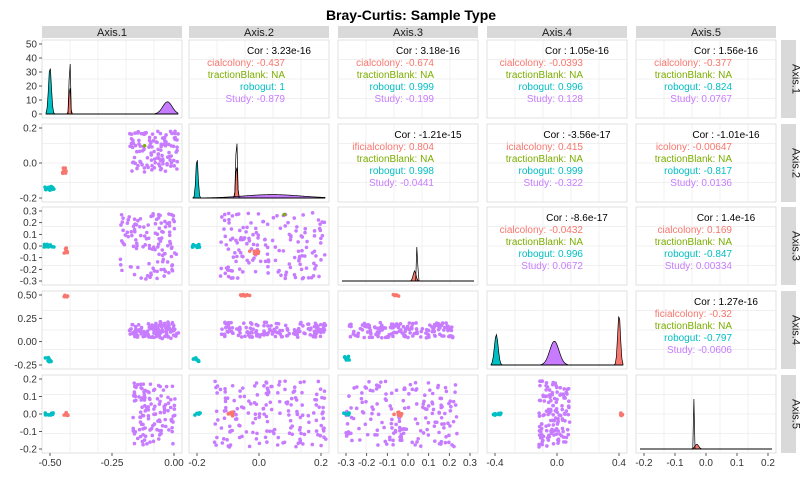  I want to click on correlation-group: cialcolony: -0.437, so click(246, 63).